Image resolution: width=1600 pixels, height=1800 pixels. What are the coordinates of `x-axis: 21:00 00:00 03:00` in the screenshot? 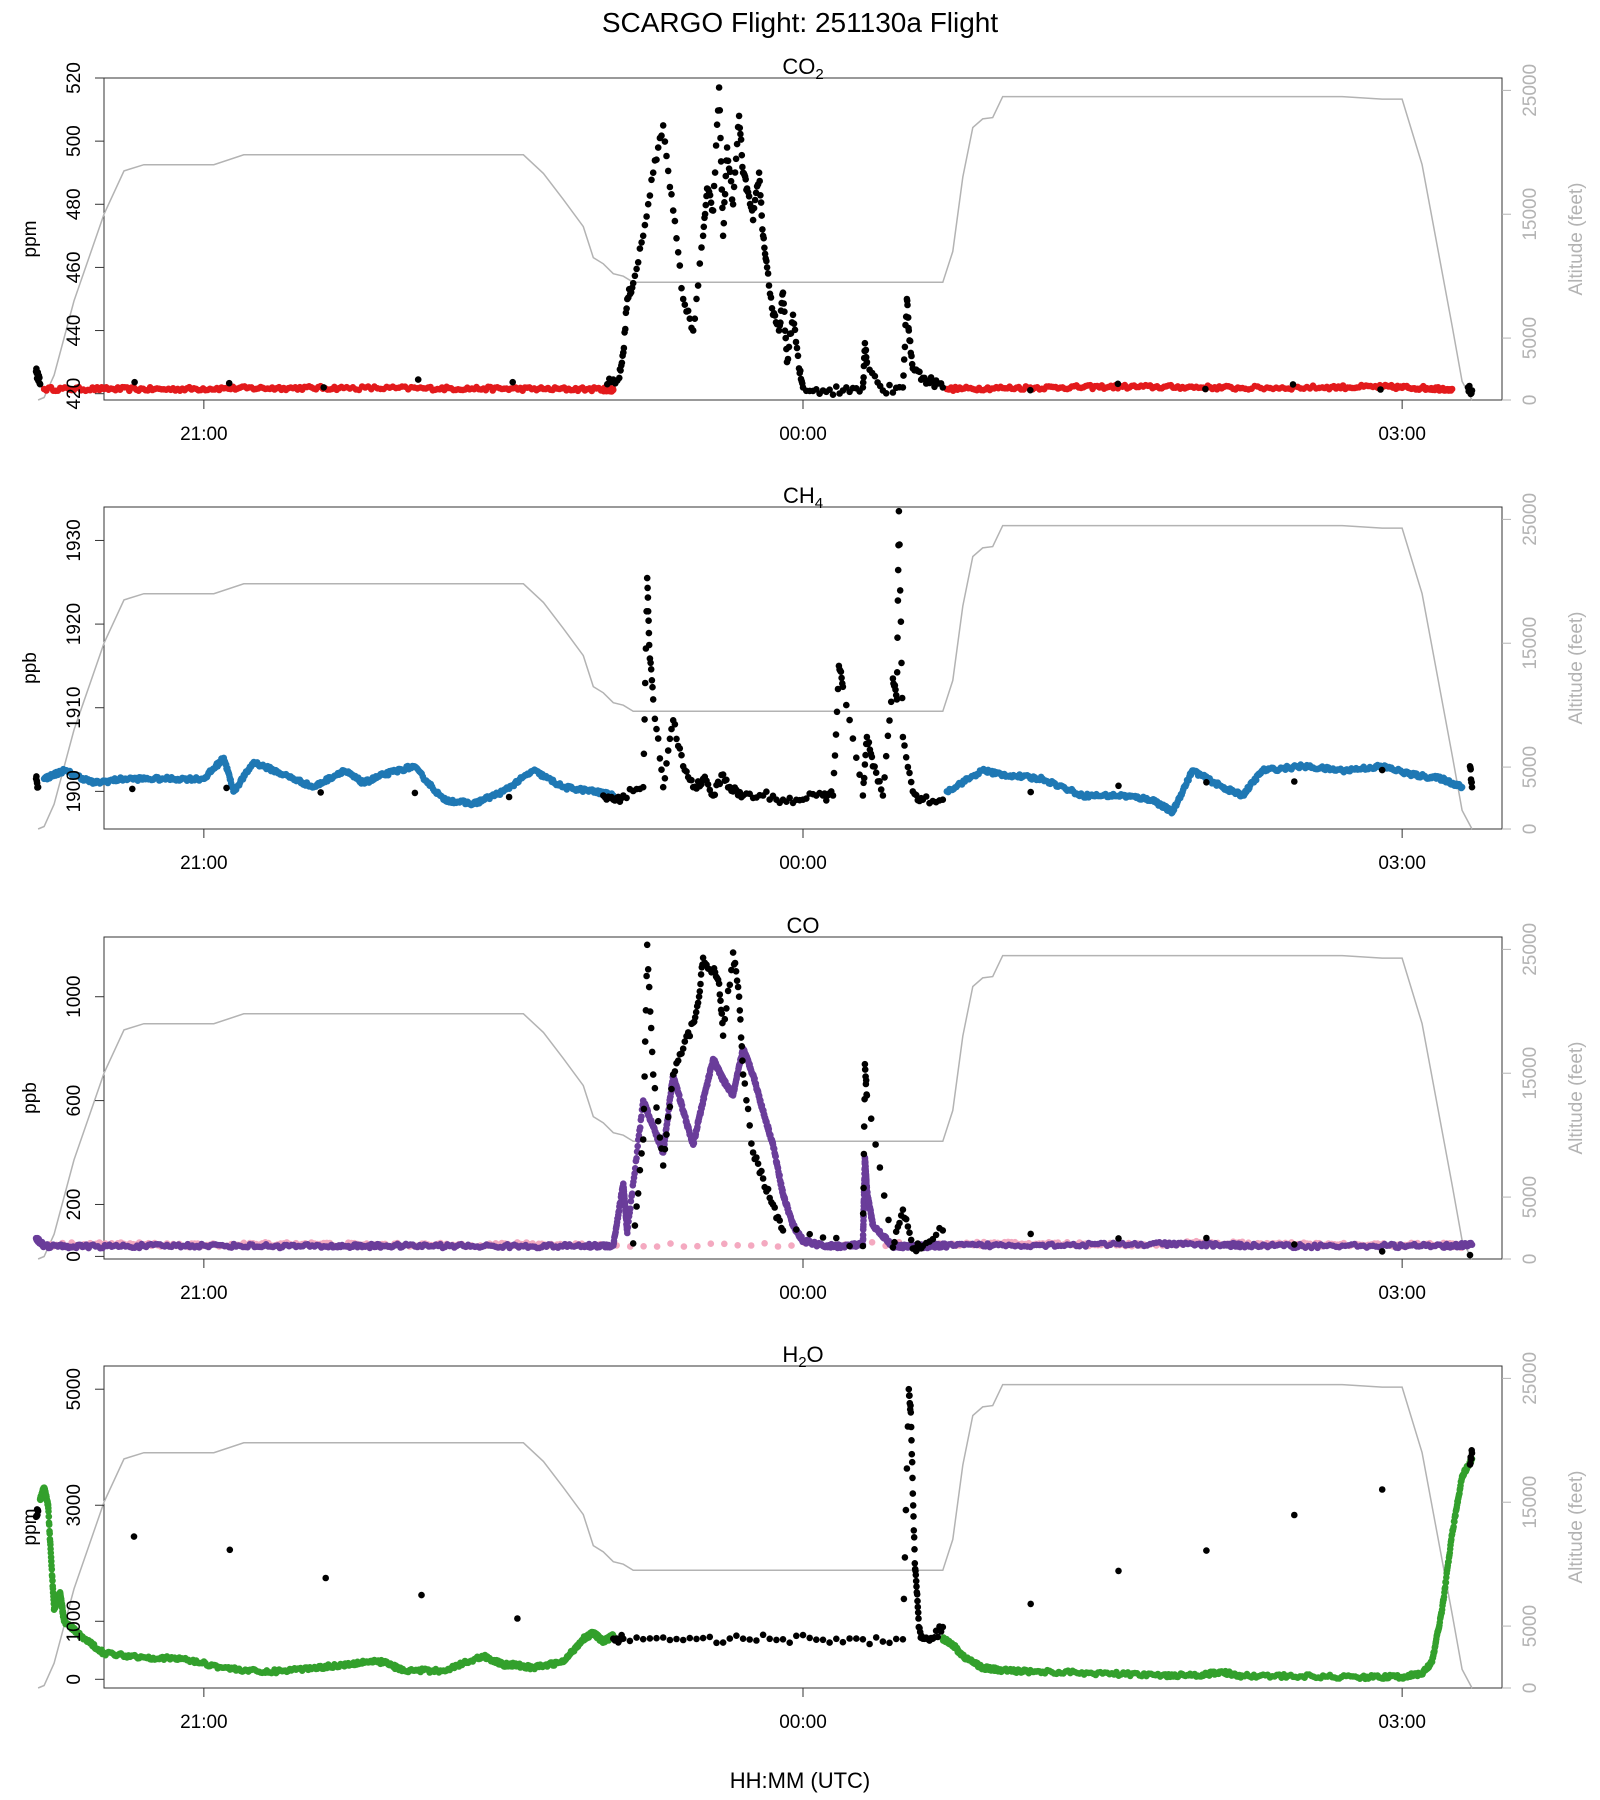 It's located at (803, 851).